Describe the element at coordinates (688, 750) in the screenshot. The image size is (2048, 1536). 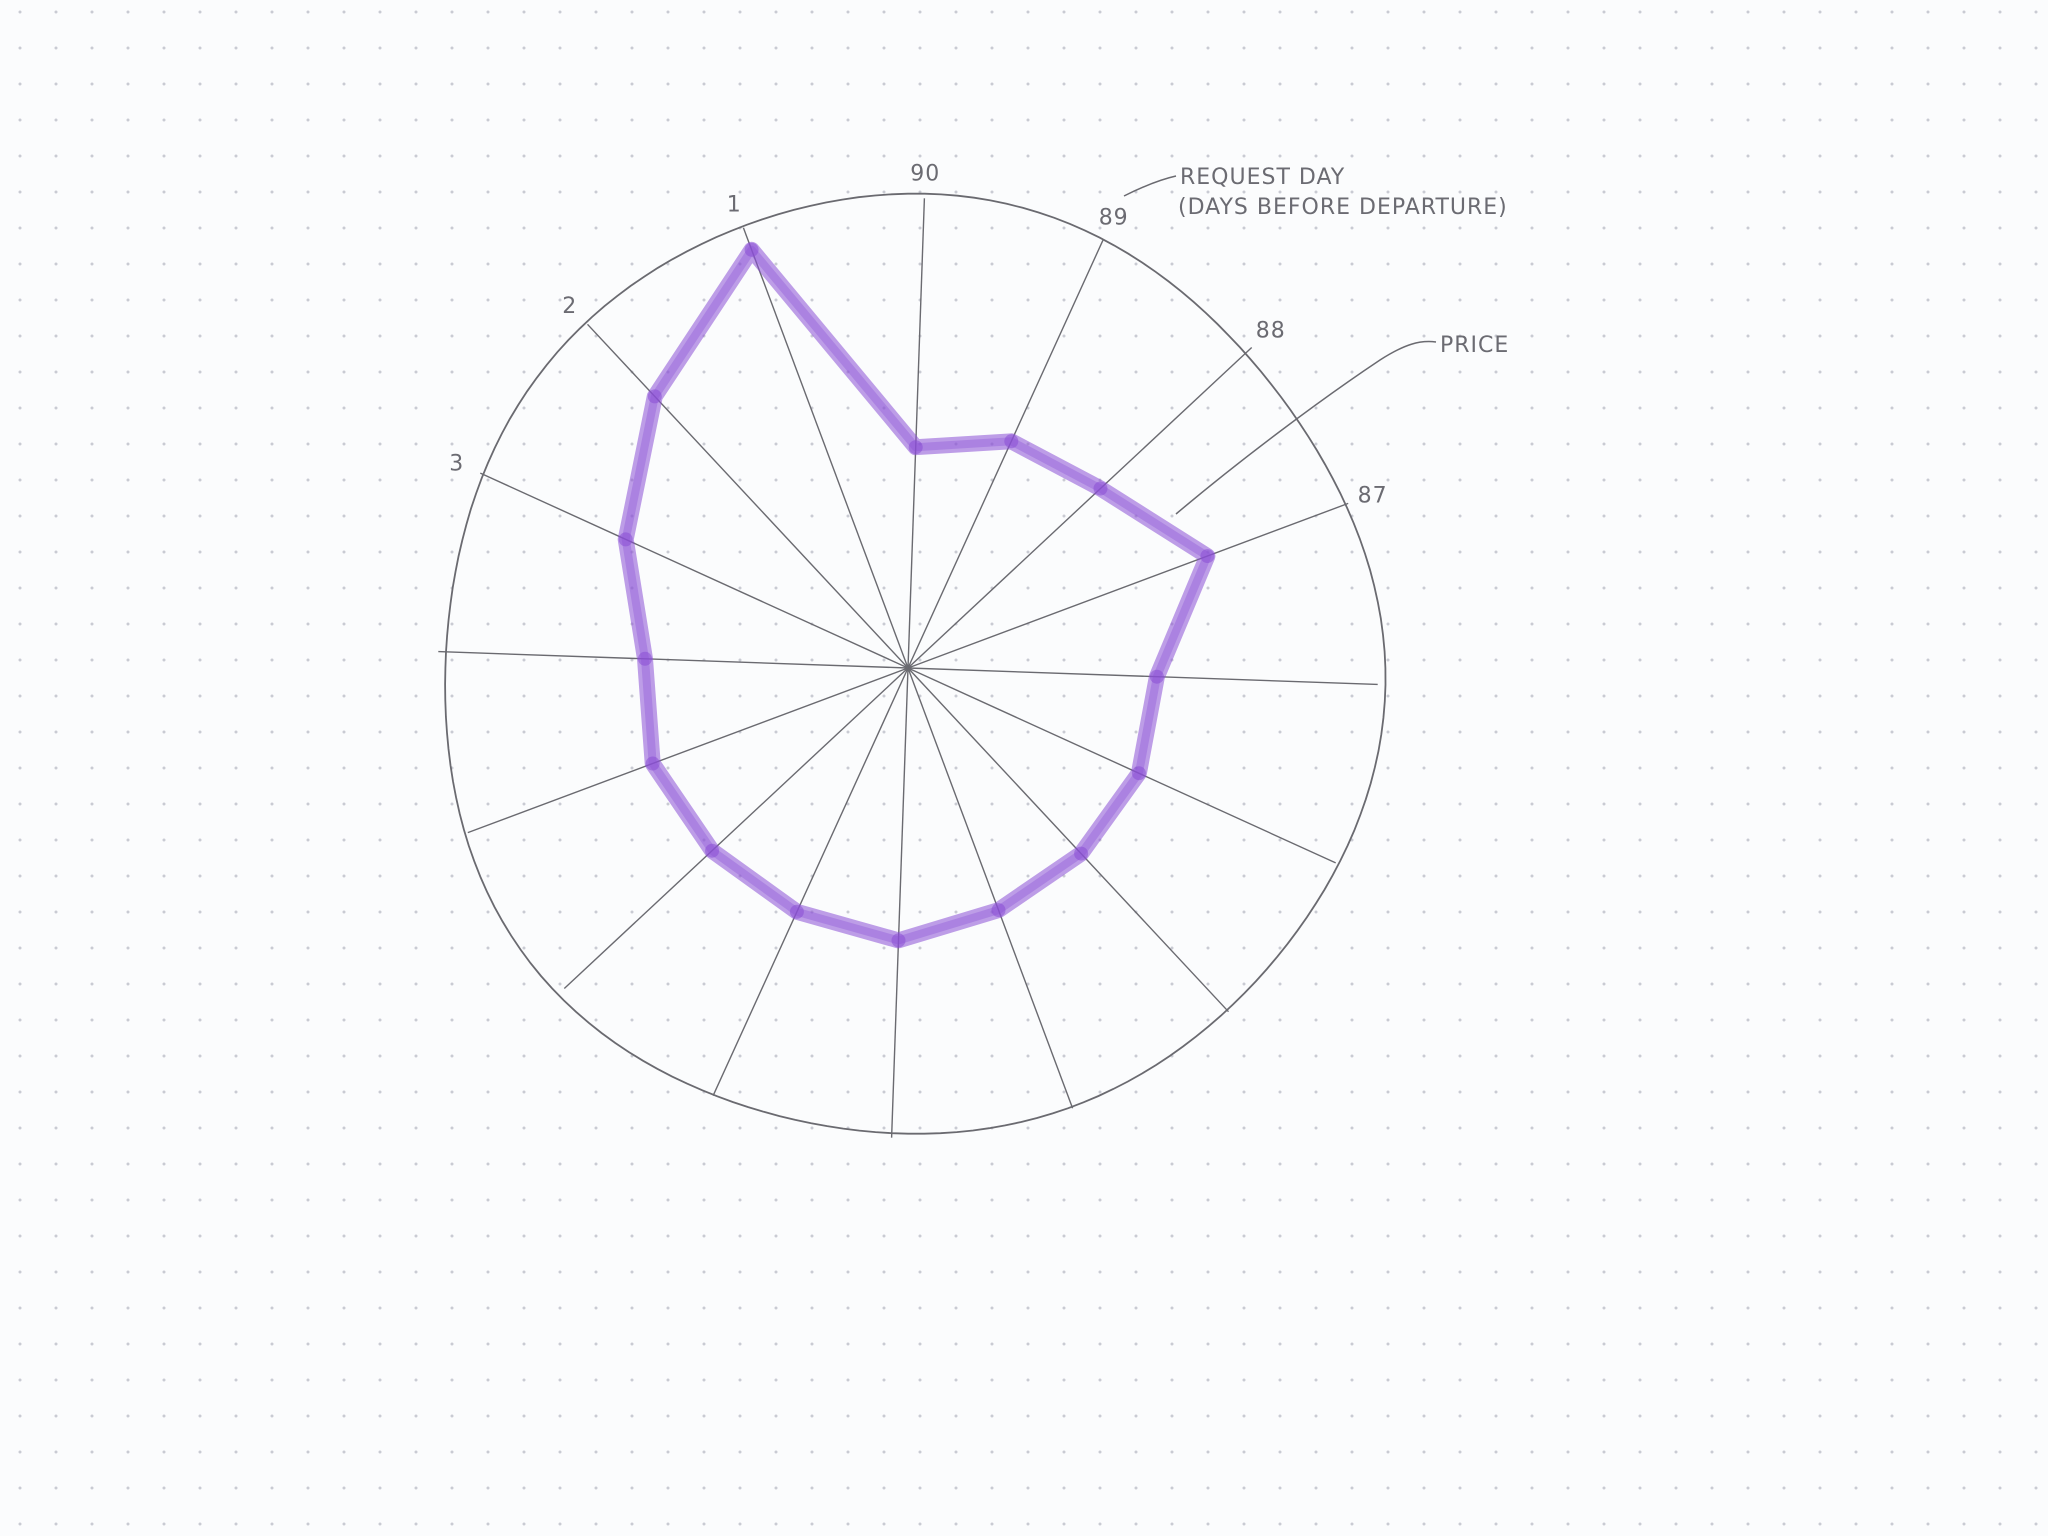
I see `radar-spoke` at that location.